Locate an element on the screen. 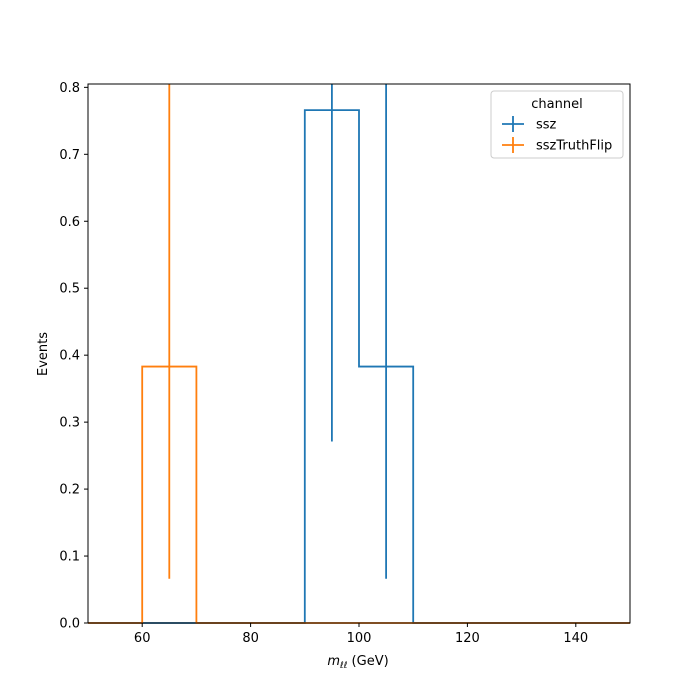 The height and width of the screenshot is (700, 700). x-tick-label: 120 is located at coordinates (467, 638).